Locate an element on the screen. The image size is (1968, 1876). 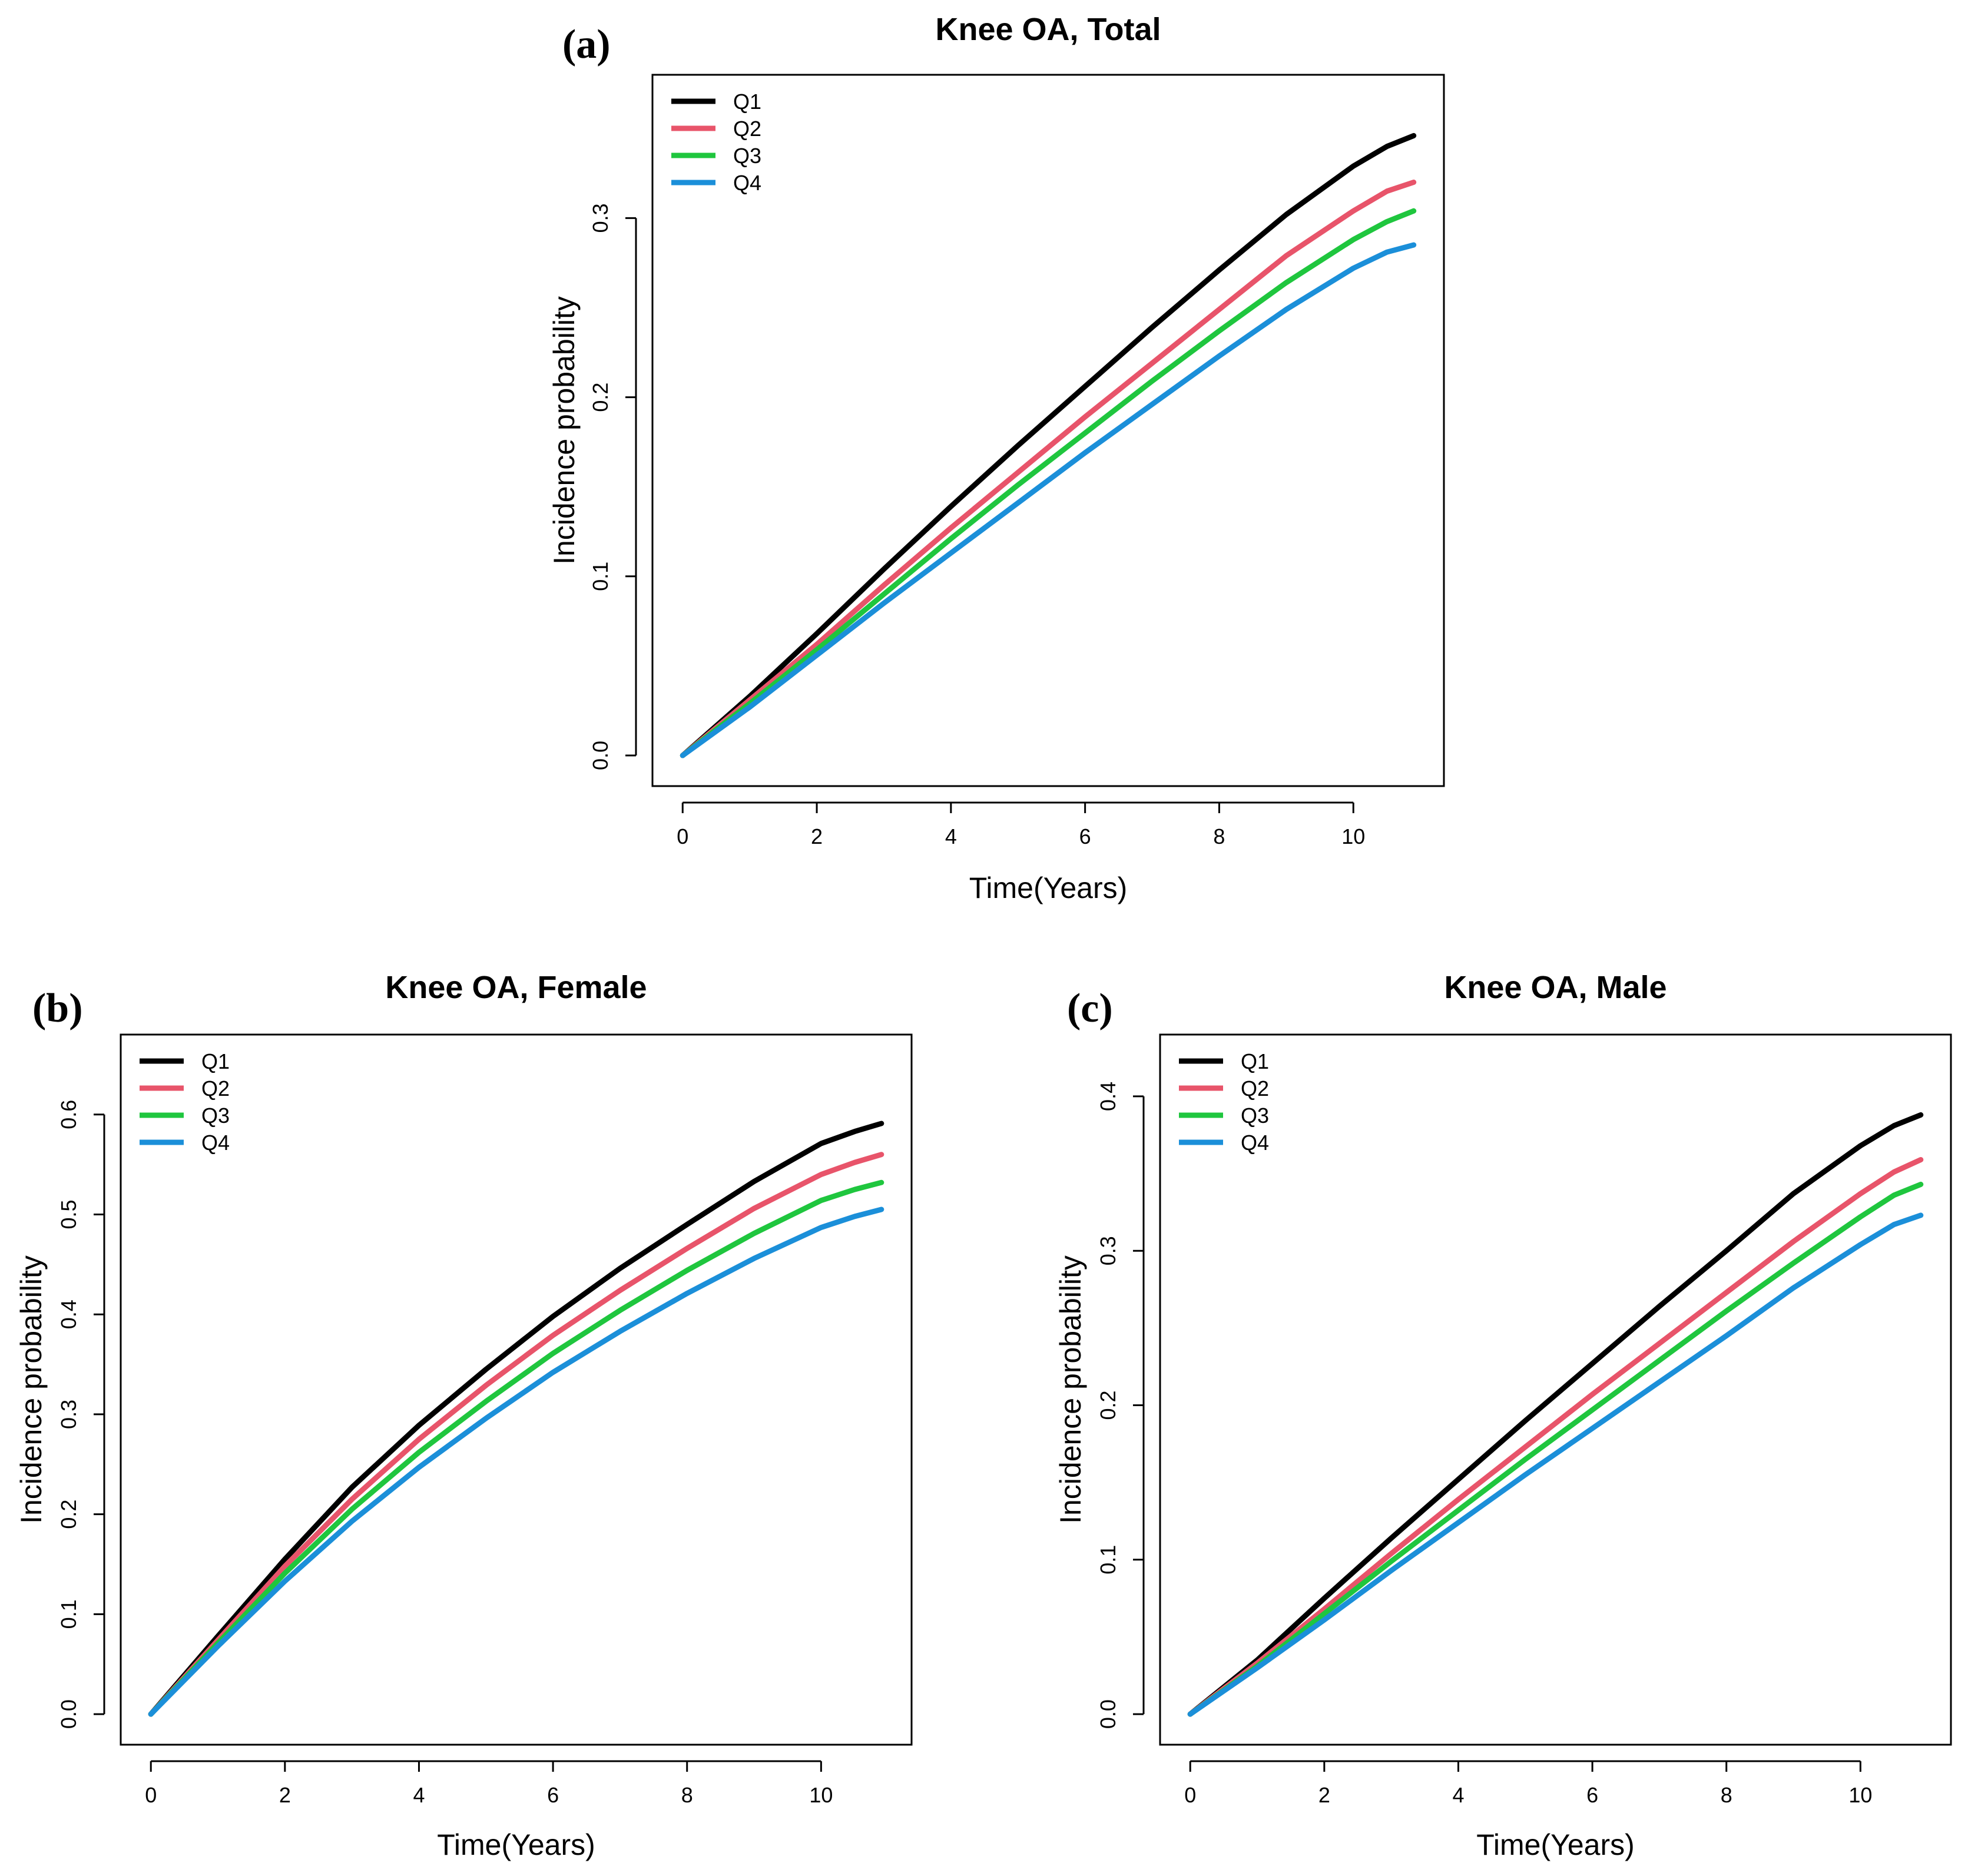
y-tick-label: 0.5 is located at coordinates (69, 1214).